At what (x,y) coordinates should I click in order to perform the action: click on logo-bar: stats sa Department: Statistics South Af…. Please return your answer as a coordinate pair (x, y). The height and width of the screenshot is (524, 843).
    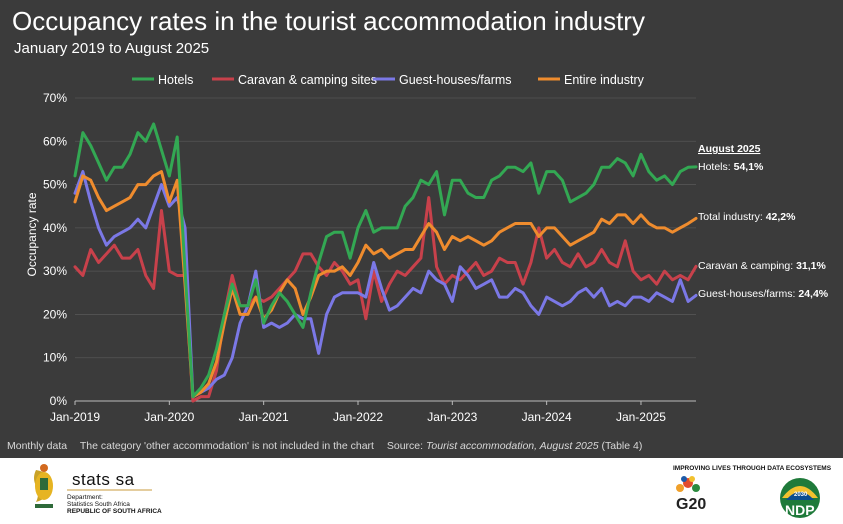
    Looking at the image, I should click on (421, 491).